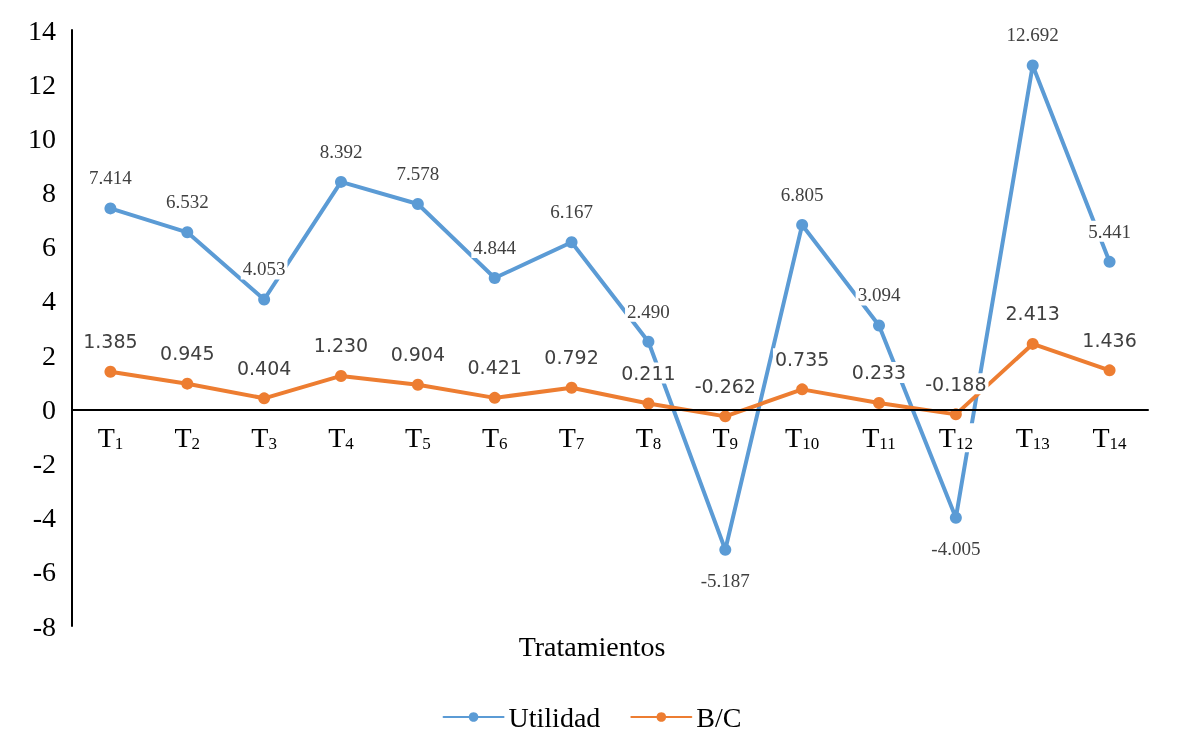  I want to click on data-label: 3.094, so click(879, 295).